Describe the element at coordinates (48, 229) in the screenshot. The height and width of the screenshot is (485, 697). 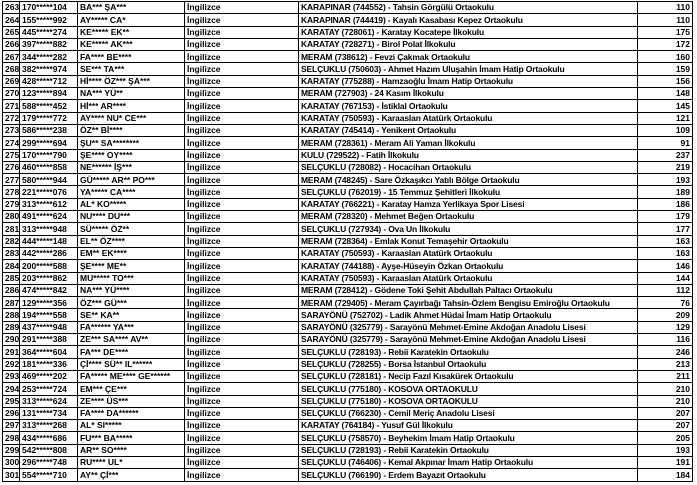
I see `masked-id-cell: 313*****948` at that location.